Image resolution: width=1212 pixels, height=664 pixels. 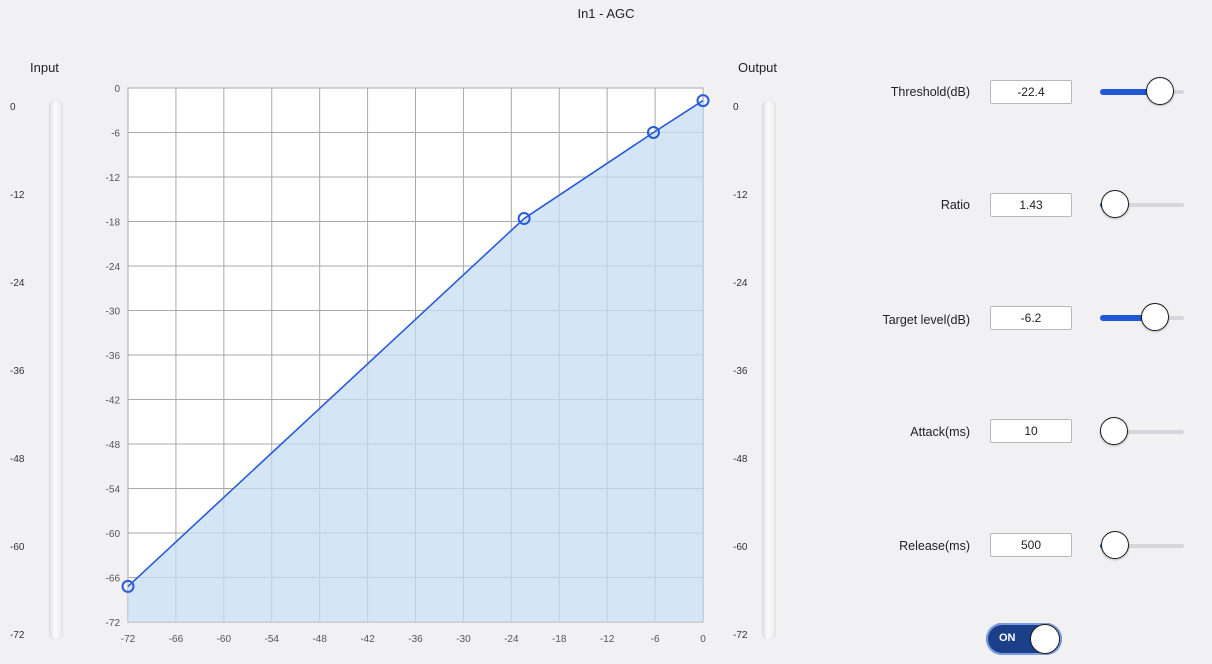 What do you see at coordinates (1031, 92) in the screenshot?
I see `threshold-input: -22.4` at bounding box center [1031, 92].